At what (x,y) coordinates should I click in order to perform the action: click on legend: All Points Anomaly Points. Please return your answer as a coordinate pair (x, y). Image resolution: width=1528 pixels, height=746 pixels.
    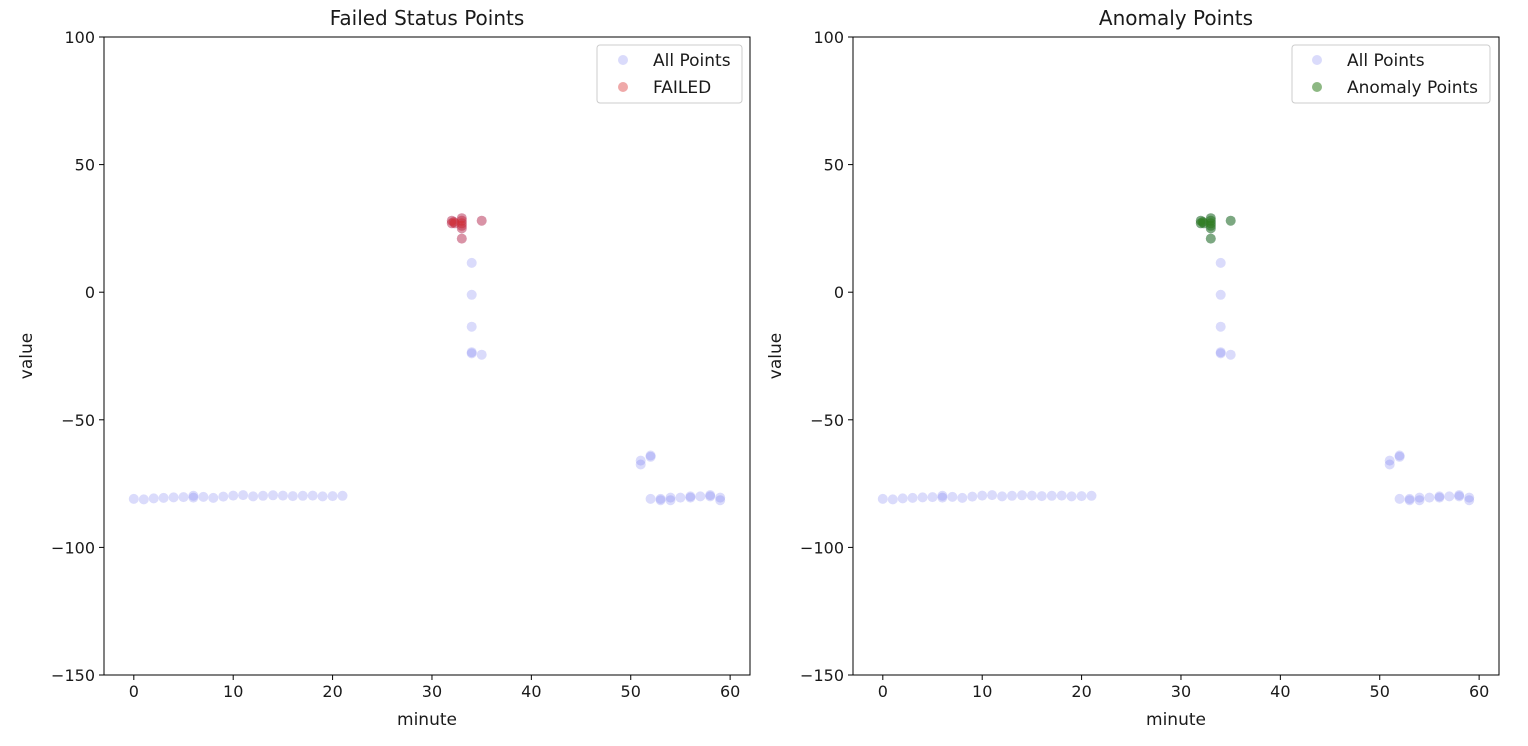
    Looking at the image, I should click on (1391, 74).